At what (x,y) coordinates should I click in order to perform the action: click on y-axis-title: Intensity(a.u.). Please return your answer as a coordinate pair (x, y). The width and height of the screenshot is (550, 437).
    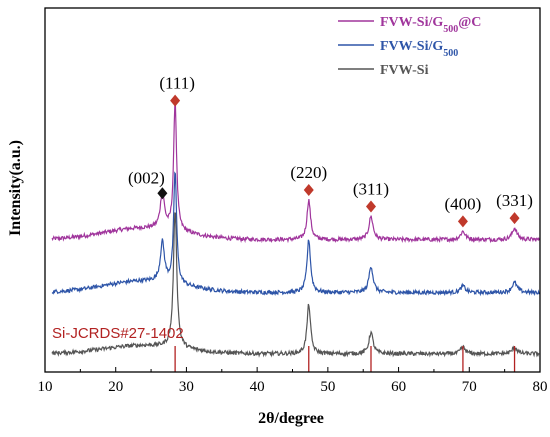
    Looking at the image, I should click on (15, 188).